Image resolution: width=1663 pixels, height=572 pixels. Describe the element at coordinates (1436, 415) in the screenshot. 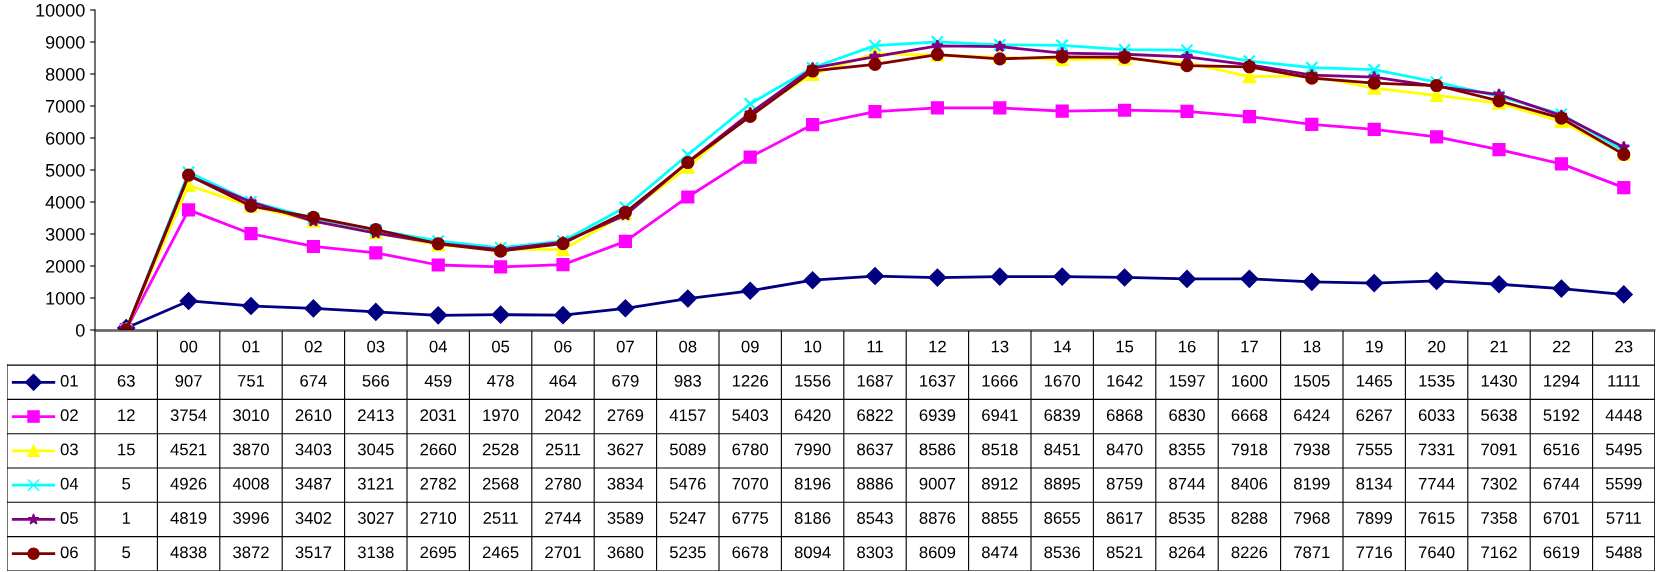

I see `data-label: 6033` at that location.